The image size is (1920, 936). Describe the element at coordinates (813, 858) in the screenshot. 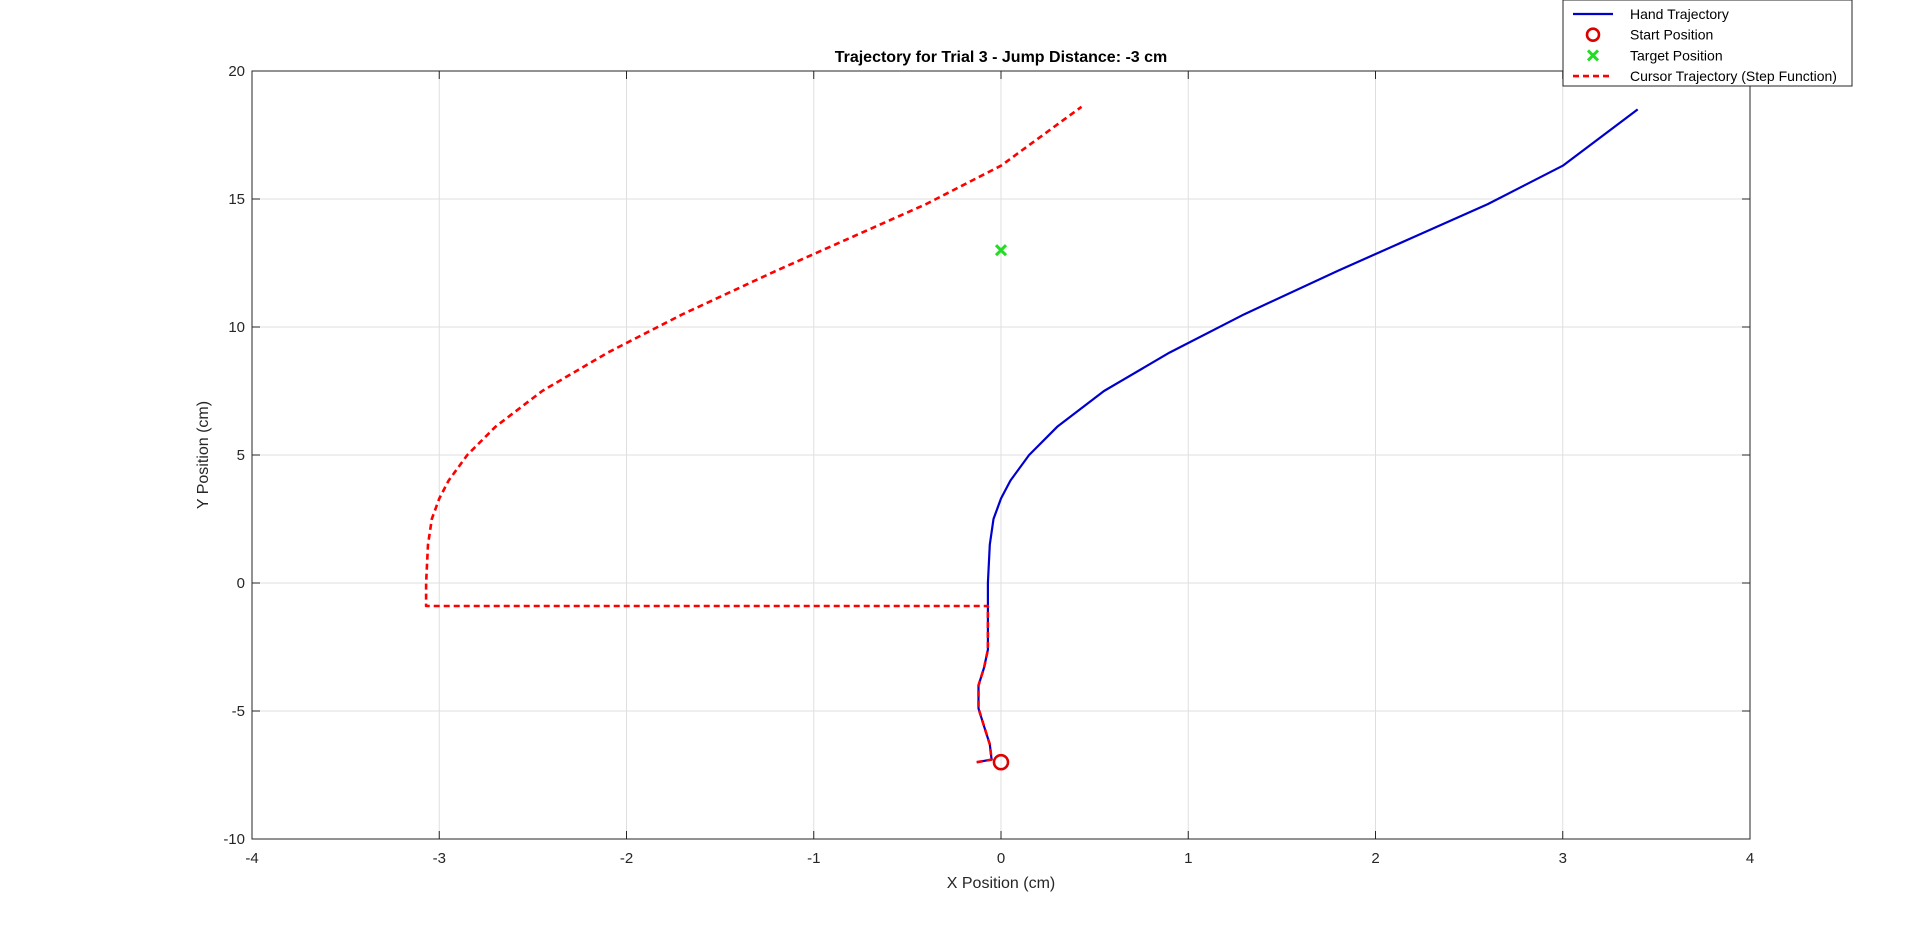

I see `x-tick-label: -1` at that location.